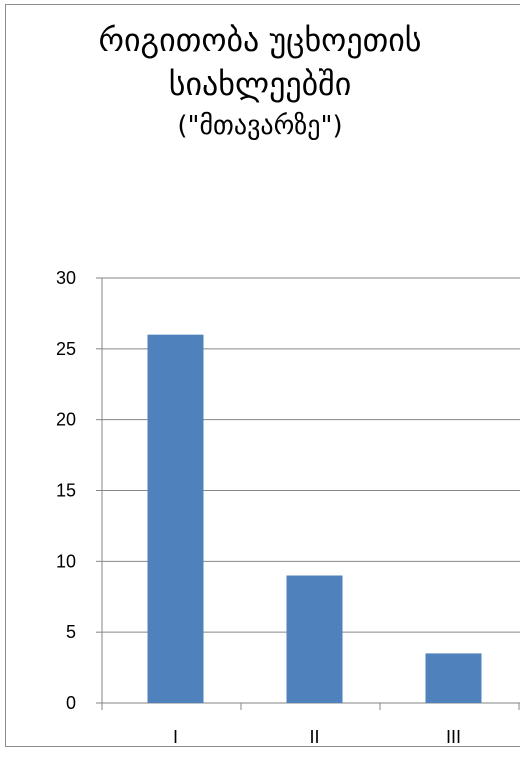 The width and height of the screenshot is (520, 757). I want to click on bar-III, so click(453, 678).